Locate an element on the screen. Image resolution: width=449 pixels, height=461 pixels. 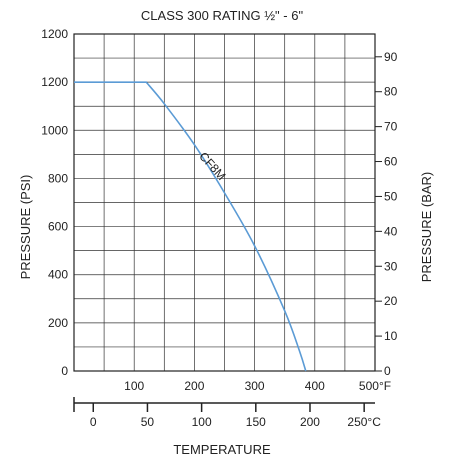
y-axis-label-psi: PRESSURE (PSI) is located at coordinates (25, 227).